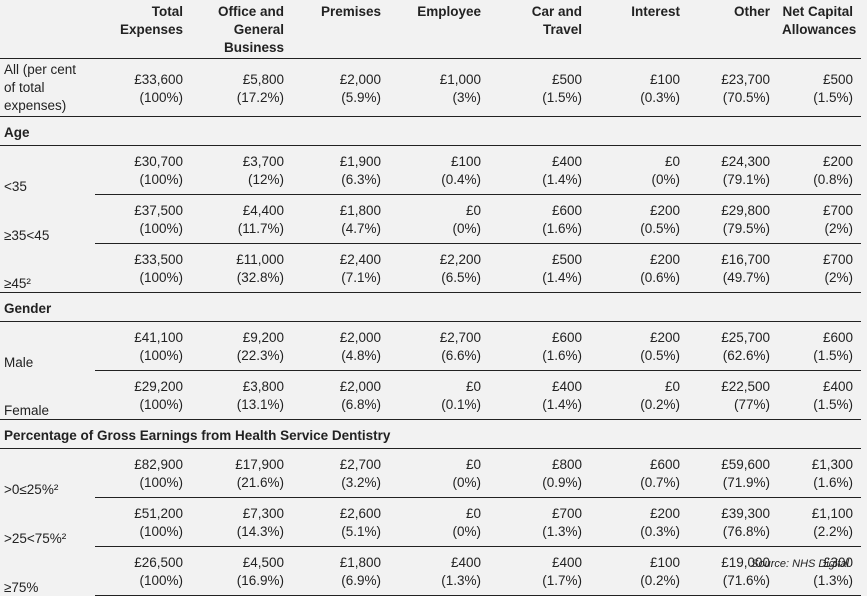 Image resolution: width=867 pixels, height=596 pixels. I want to click on percent-cell: (71.6%), so click(733, 583).